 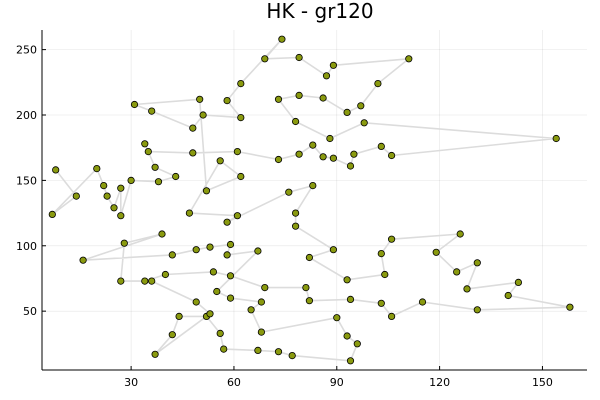 What do you see at coordinates (337, 382) in the screenshot?
I see `x-tick-label: 90` at bounding box center [337, 382].